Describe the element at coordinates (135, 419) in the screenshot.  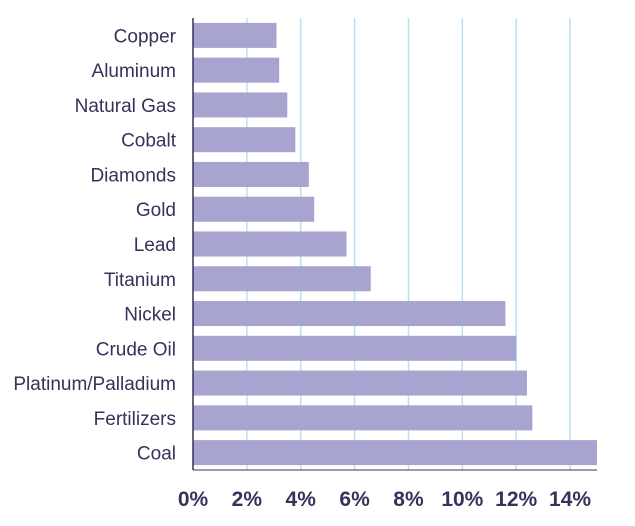
I see `category-label: Fertilizers` at that location.